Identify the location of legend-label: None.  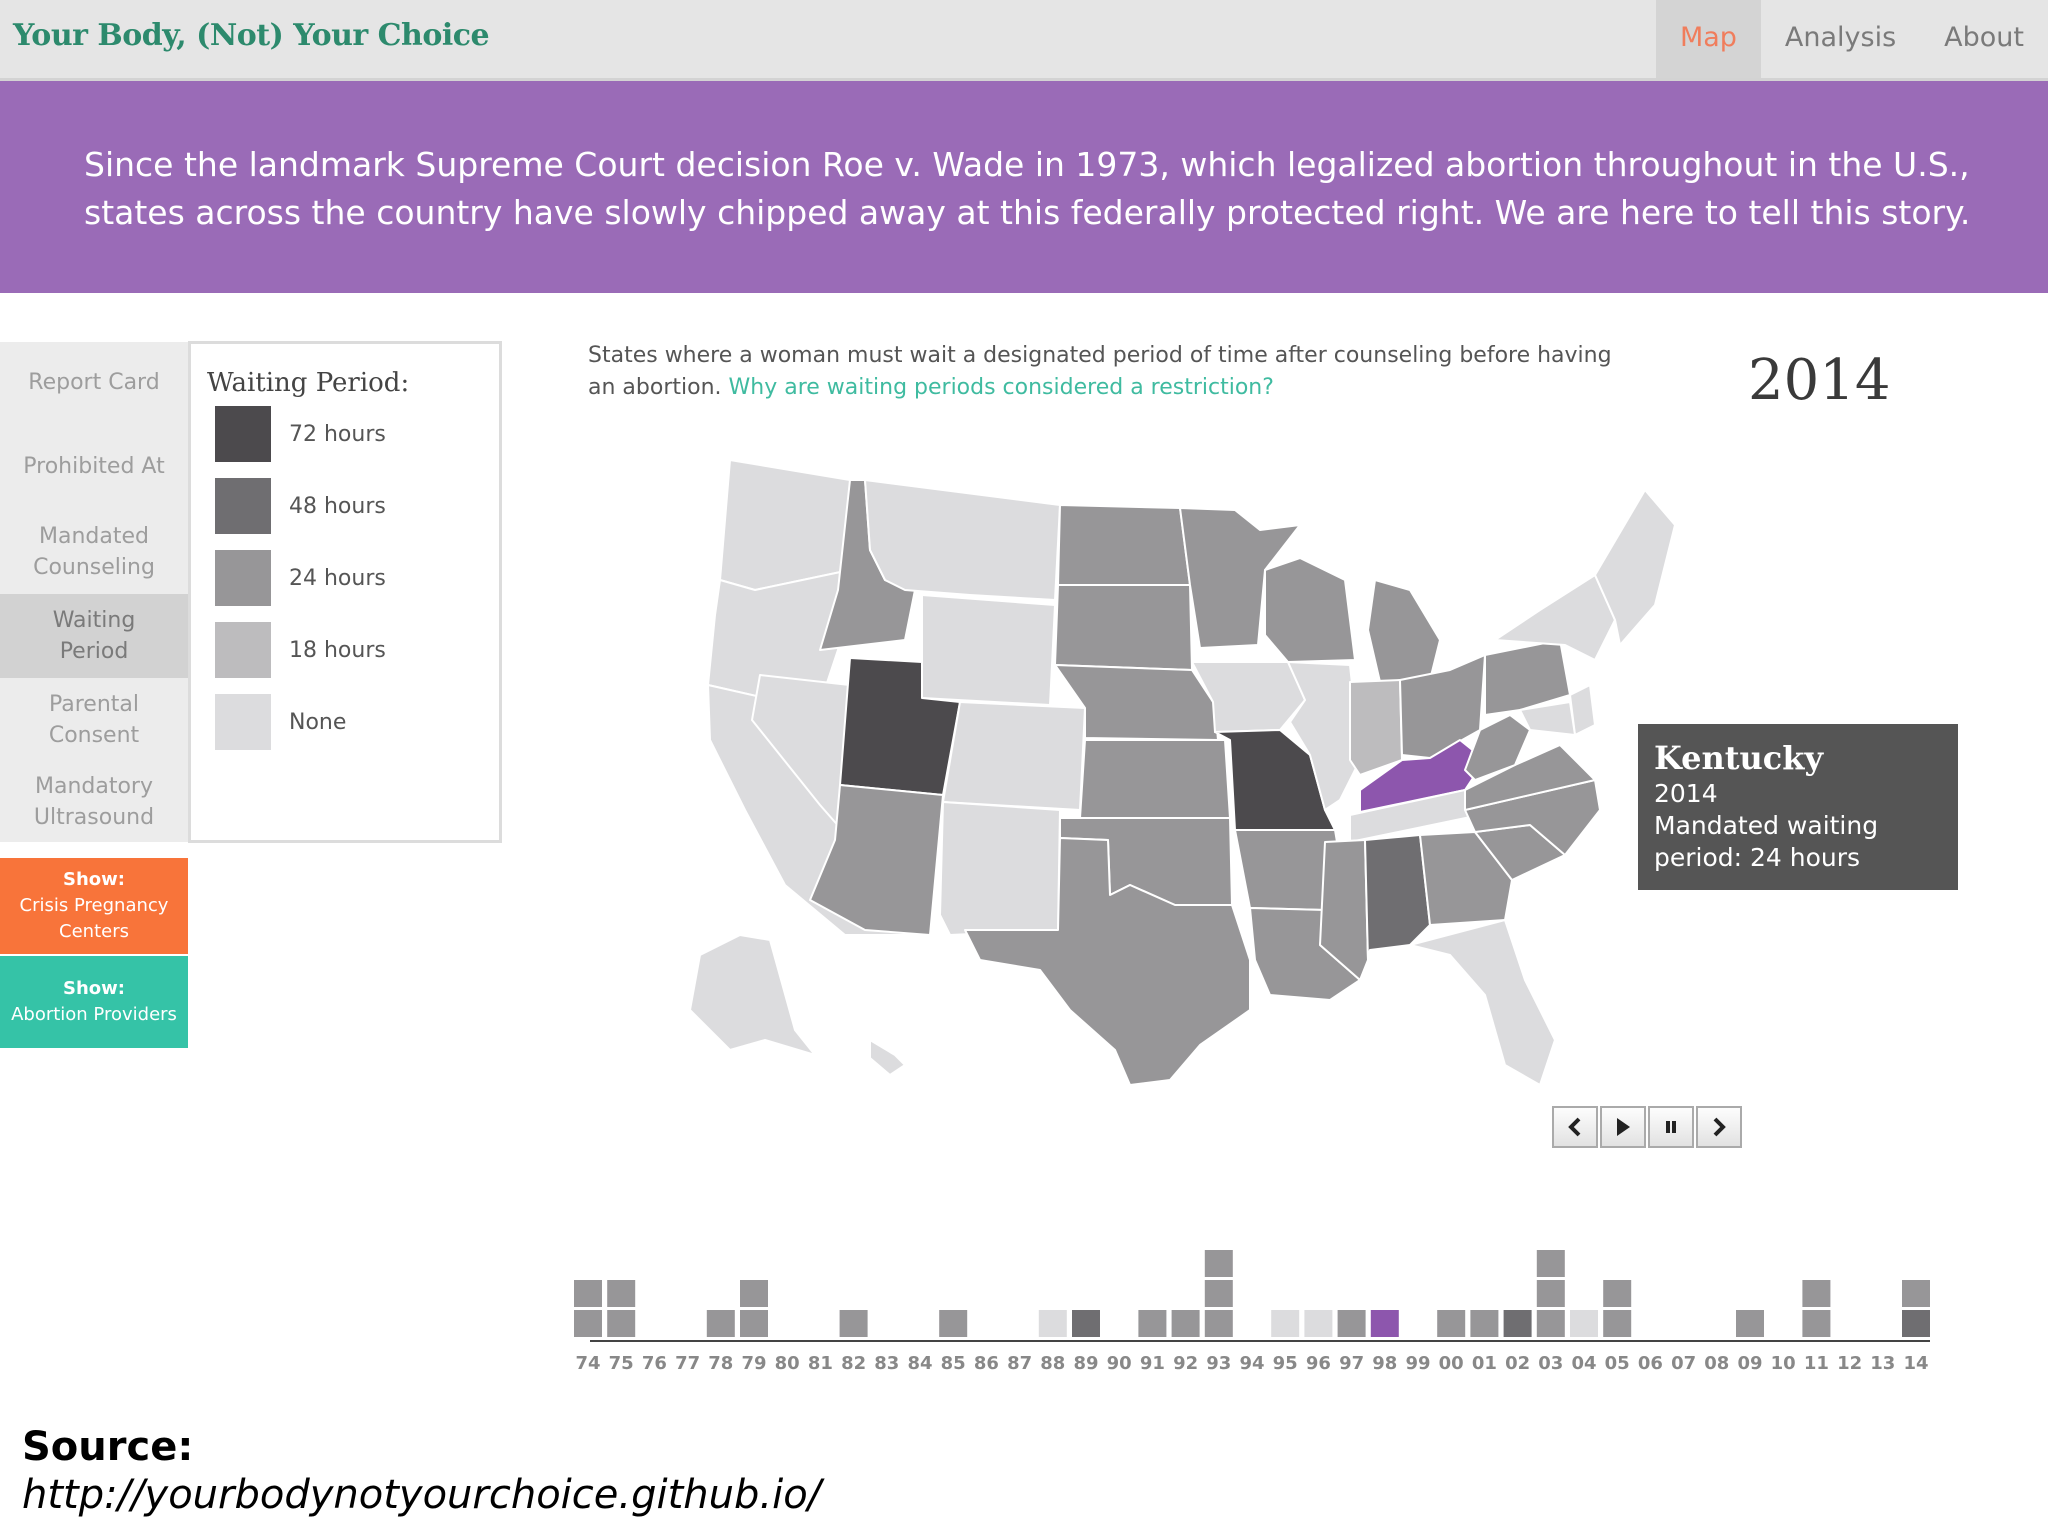
(318, 722).